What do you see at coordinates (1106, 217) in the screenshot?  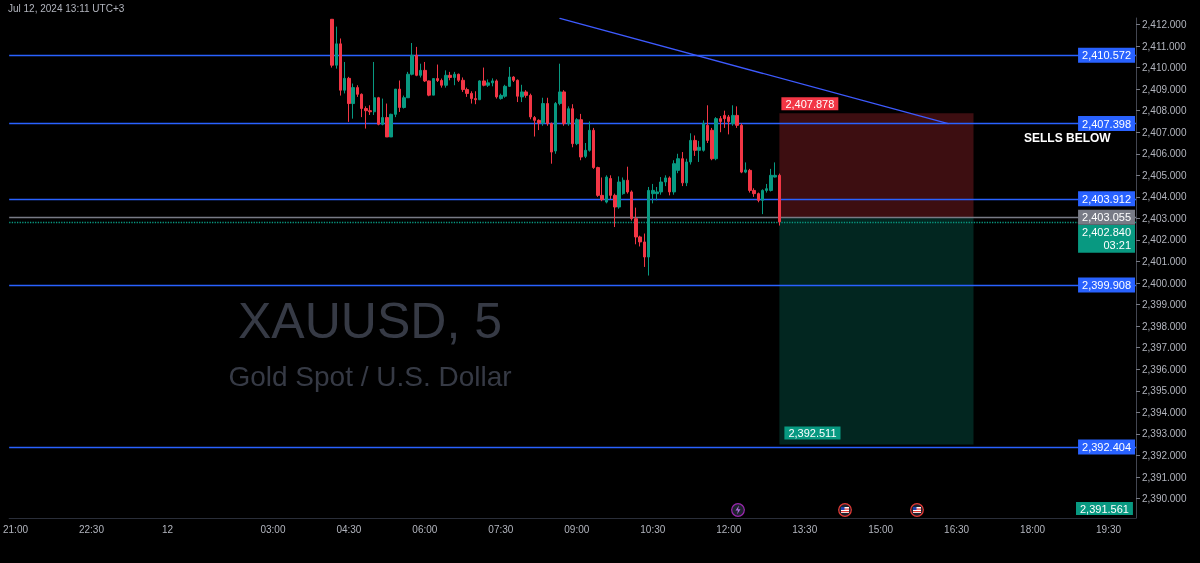 I see `ref-line-label: 2,403.055` at bounding box center [1106, 217].